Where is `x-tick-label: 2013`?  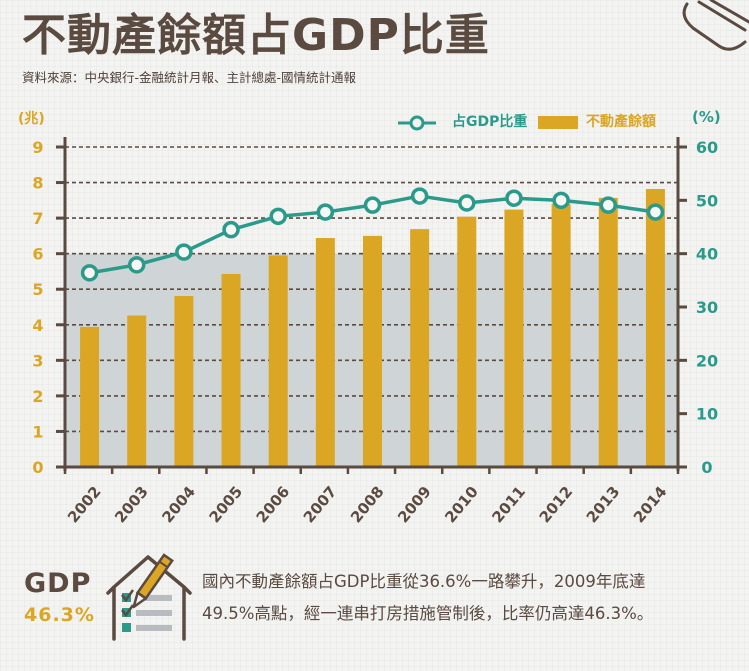
x-tick-label: 2013 is located at coordinates (603, 505).